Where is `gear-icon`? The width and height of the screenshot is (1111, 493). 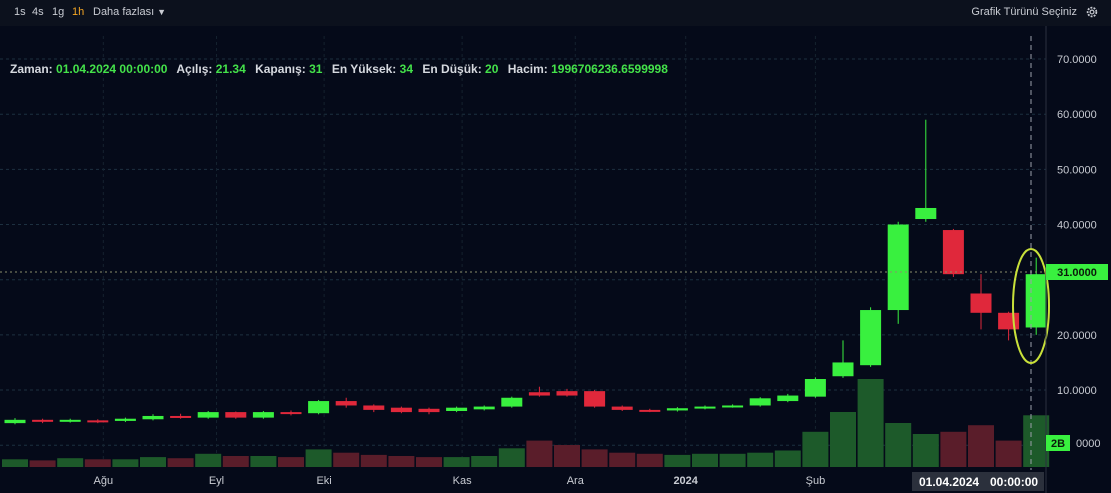 gear-icon is located at coordinates (1092, 12).